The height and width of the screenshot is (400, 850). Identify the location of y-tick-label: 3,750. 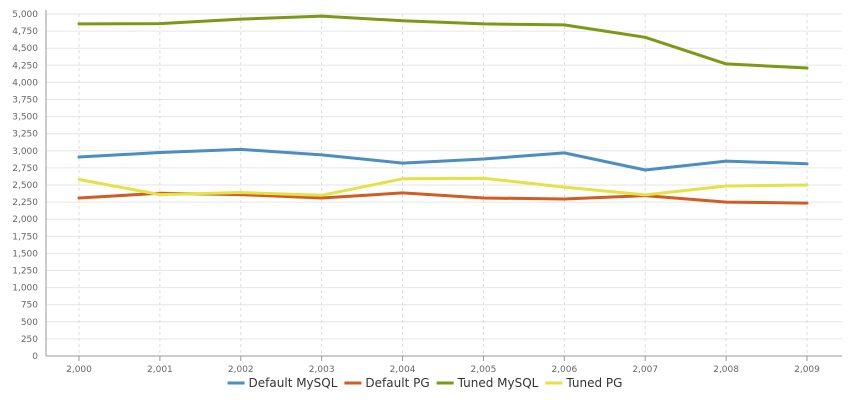
(25, 101).